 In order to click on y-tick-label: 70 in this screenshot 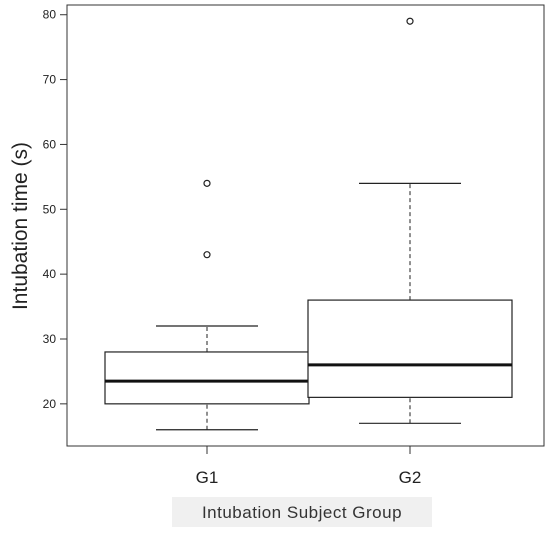, I will do `click(50, 80)`.